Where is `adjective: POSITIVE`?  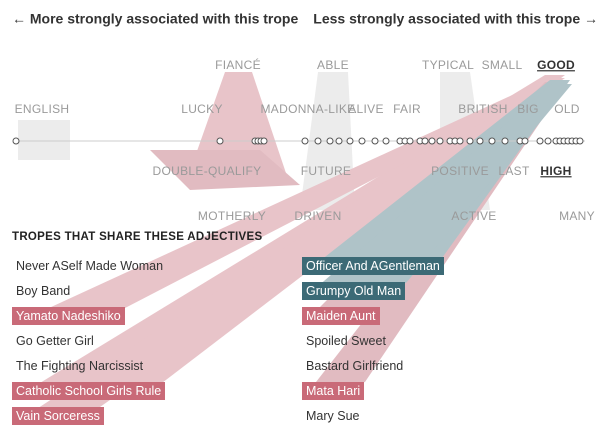
adjective: POSITIVE is located at coordinates (460, 171).